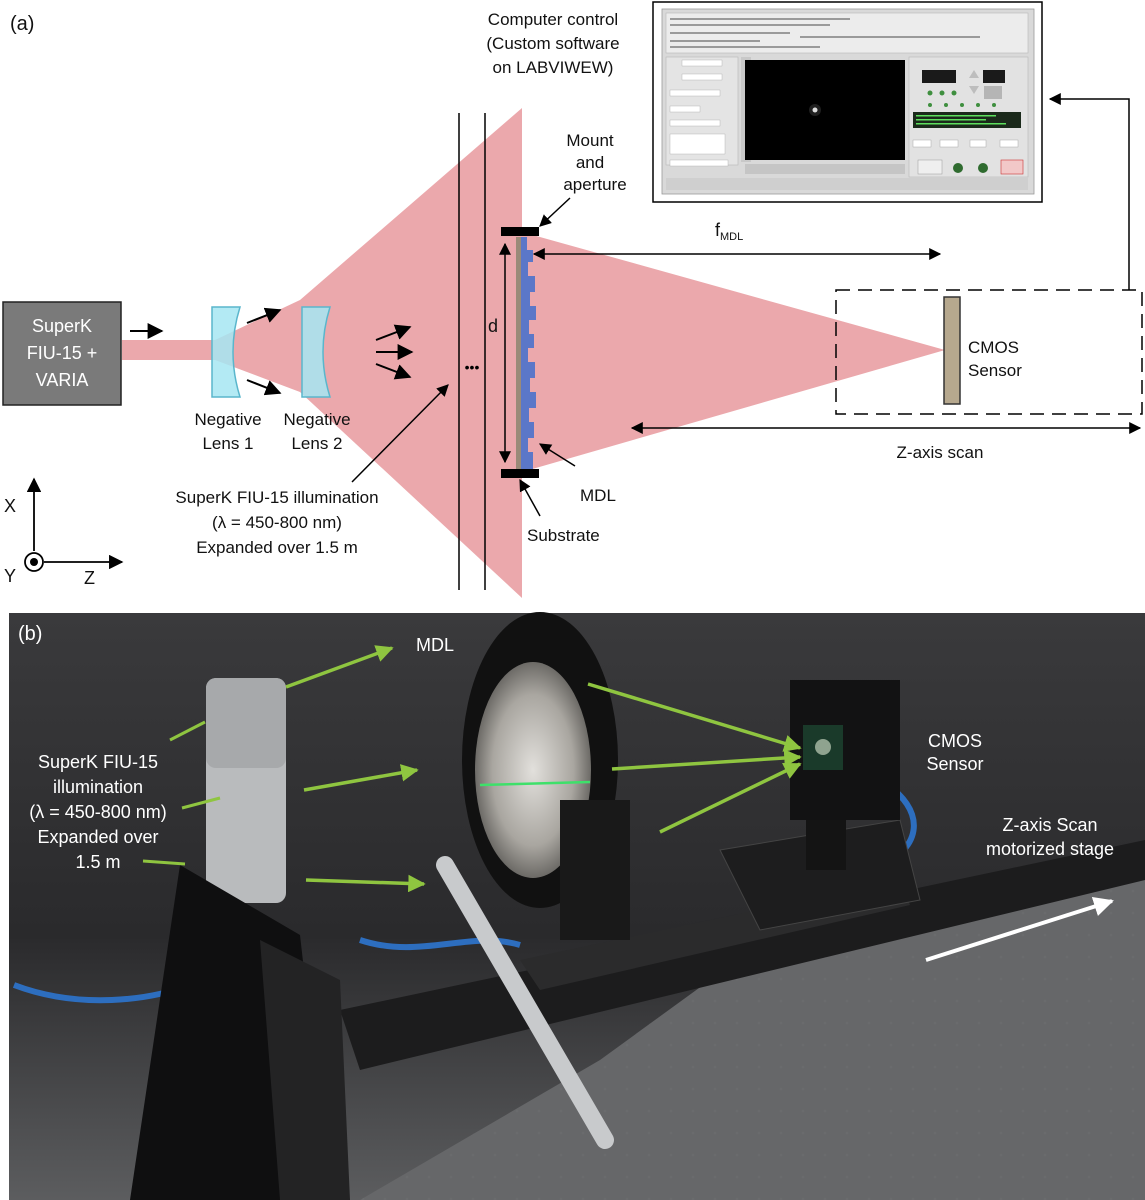 The image size is (1145, 1200). What do you see at coordinates (316, 443) in the screenshot?
I see `lens-2-label-2: Lens 2` at bounding box center [316, 443].